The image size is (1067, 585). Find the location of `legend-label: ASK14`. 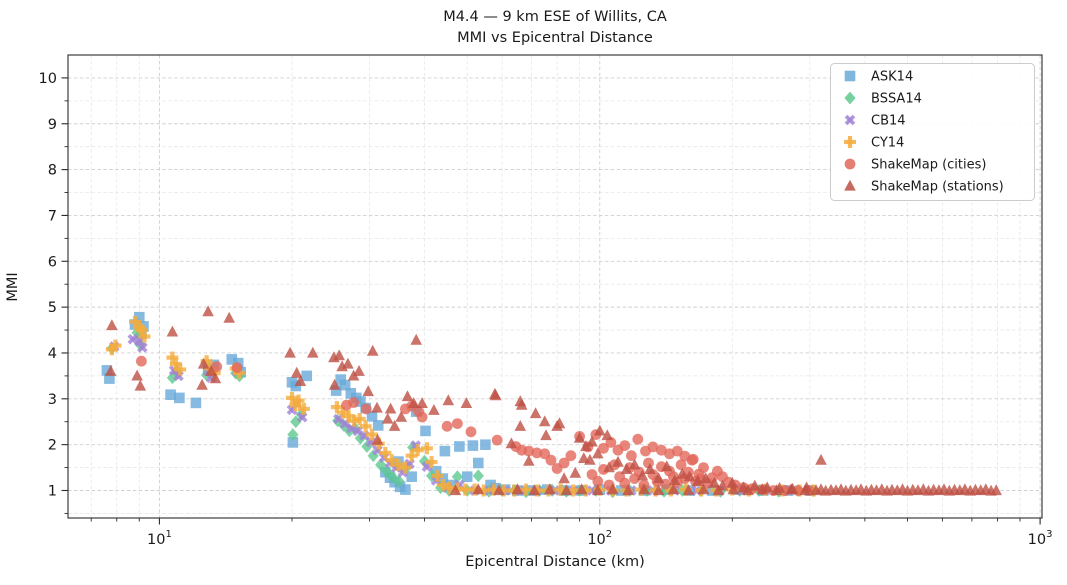

legend-label: ASK14 is located at coordinates (892, 77).